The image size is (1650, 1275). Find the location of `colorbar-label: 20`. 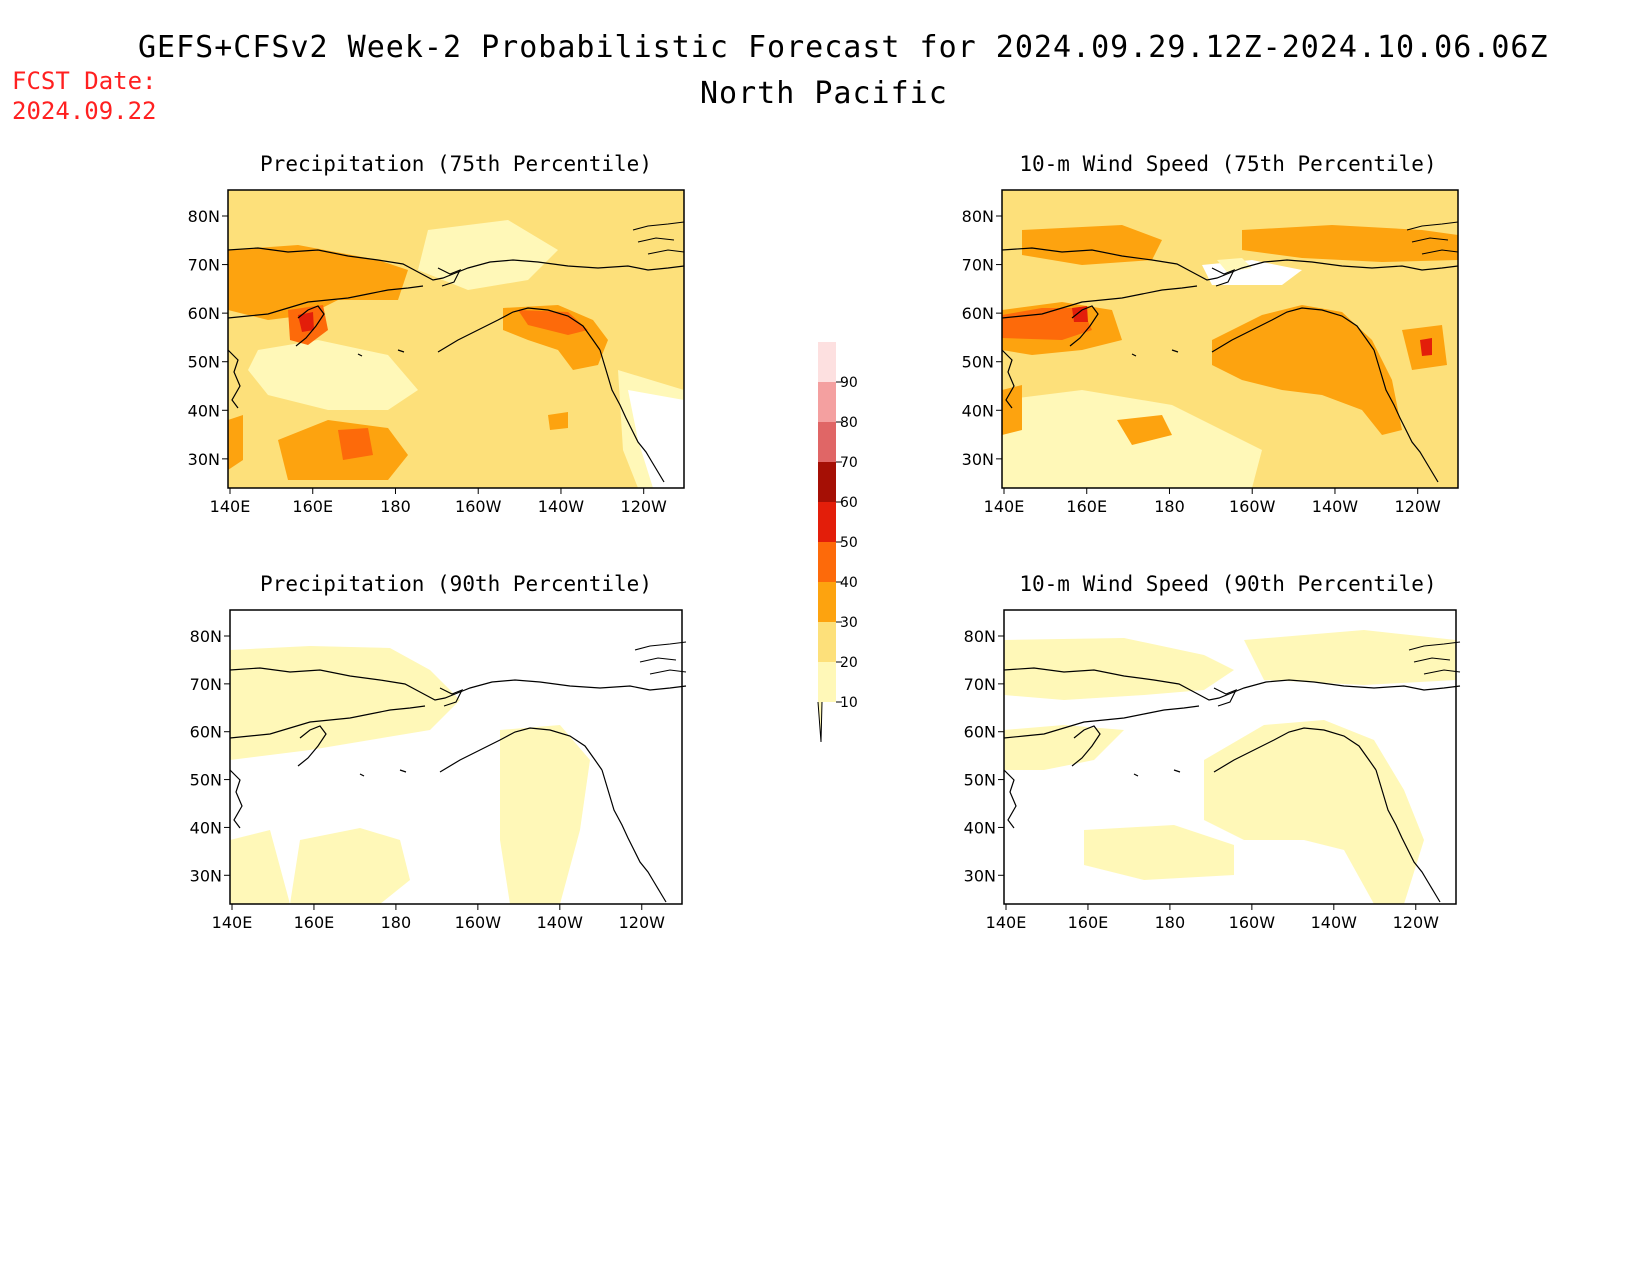

colorbar-label: 20 is located at coordinates (849, 663).